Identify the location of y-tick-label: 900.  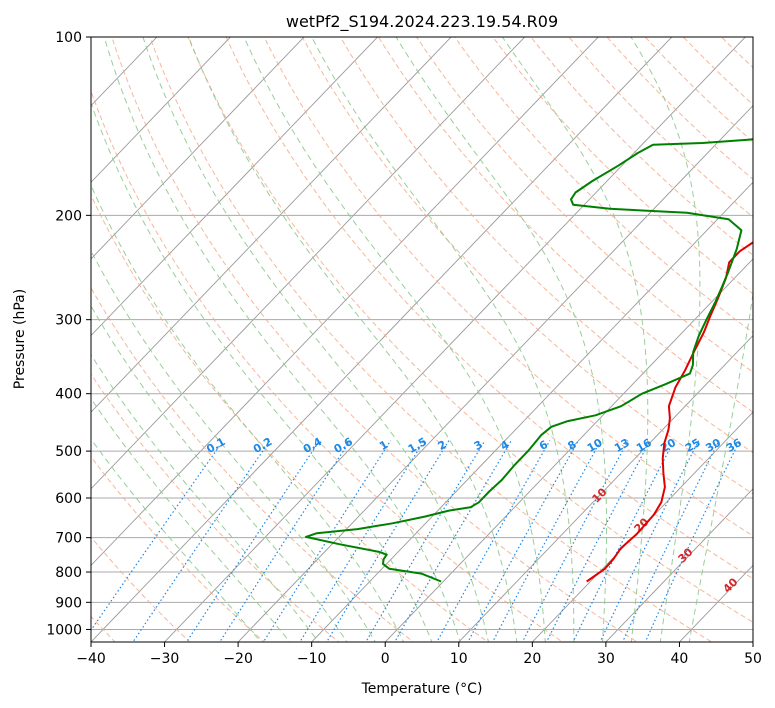
(68, 603).